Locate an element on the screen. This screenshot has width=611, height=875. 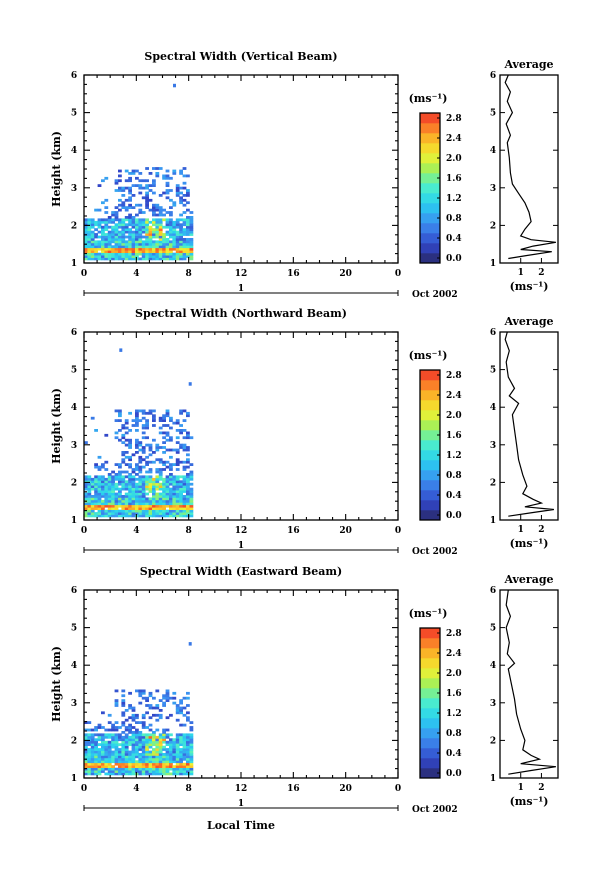
colorbar-tick-label: 2.4 is located at coordinates (454, 396).